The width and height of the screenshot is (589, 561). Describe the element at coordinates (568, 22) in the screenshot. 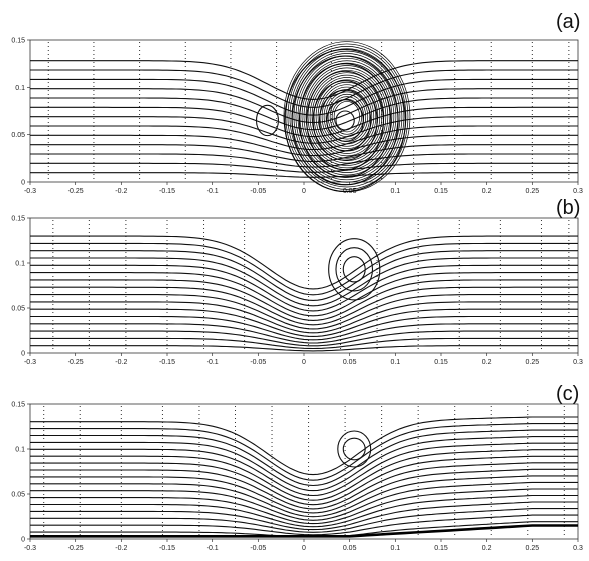

I see `panel-label: (a)` at that location.